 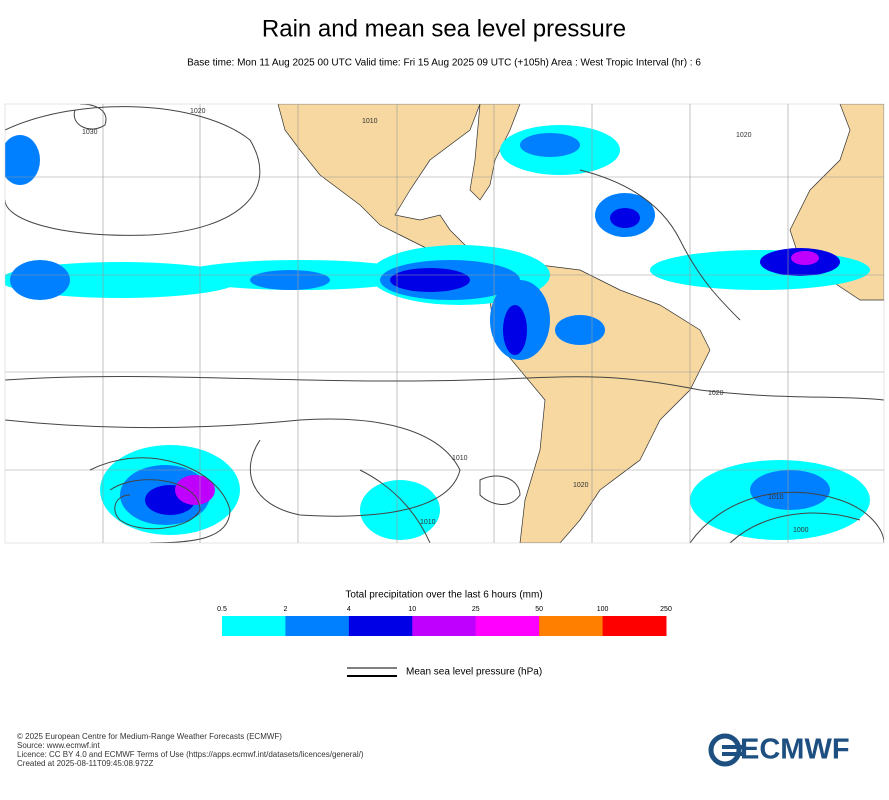 I want to click on colorbar: 0.5 2 4 10 25 50 100 250, so click(x=444, y=621).